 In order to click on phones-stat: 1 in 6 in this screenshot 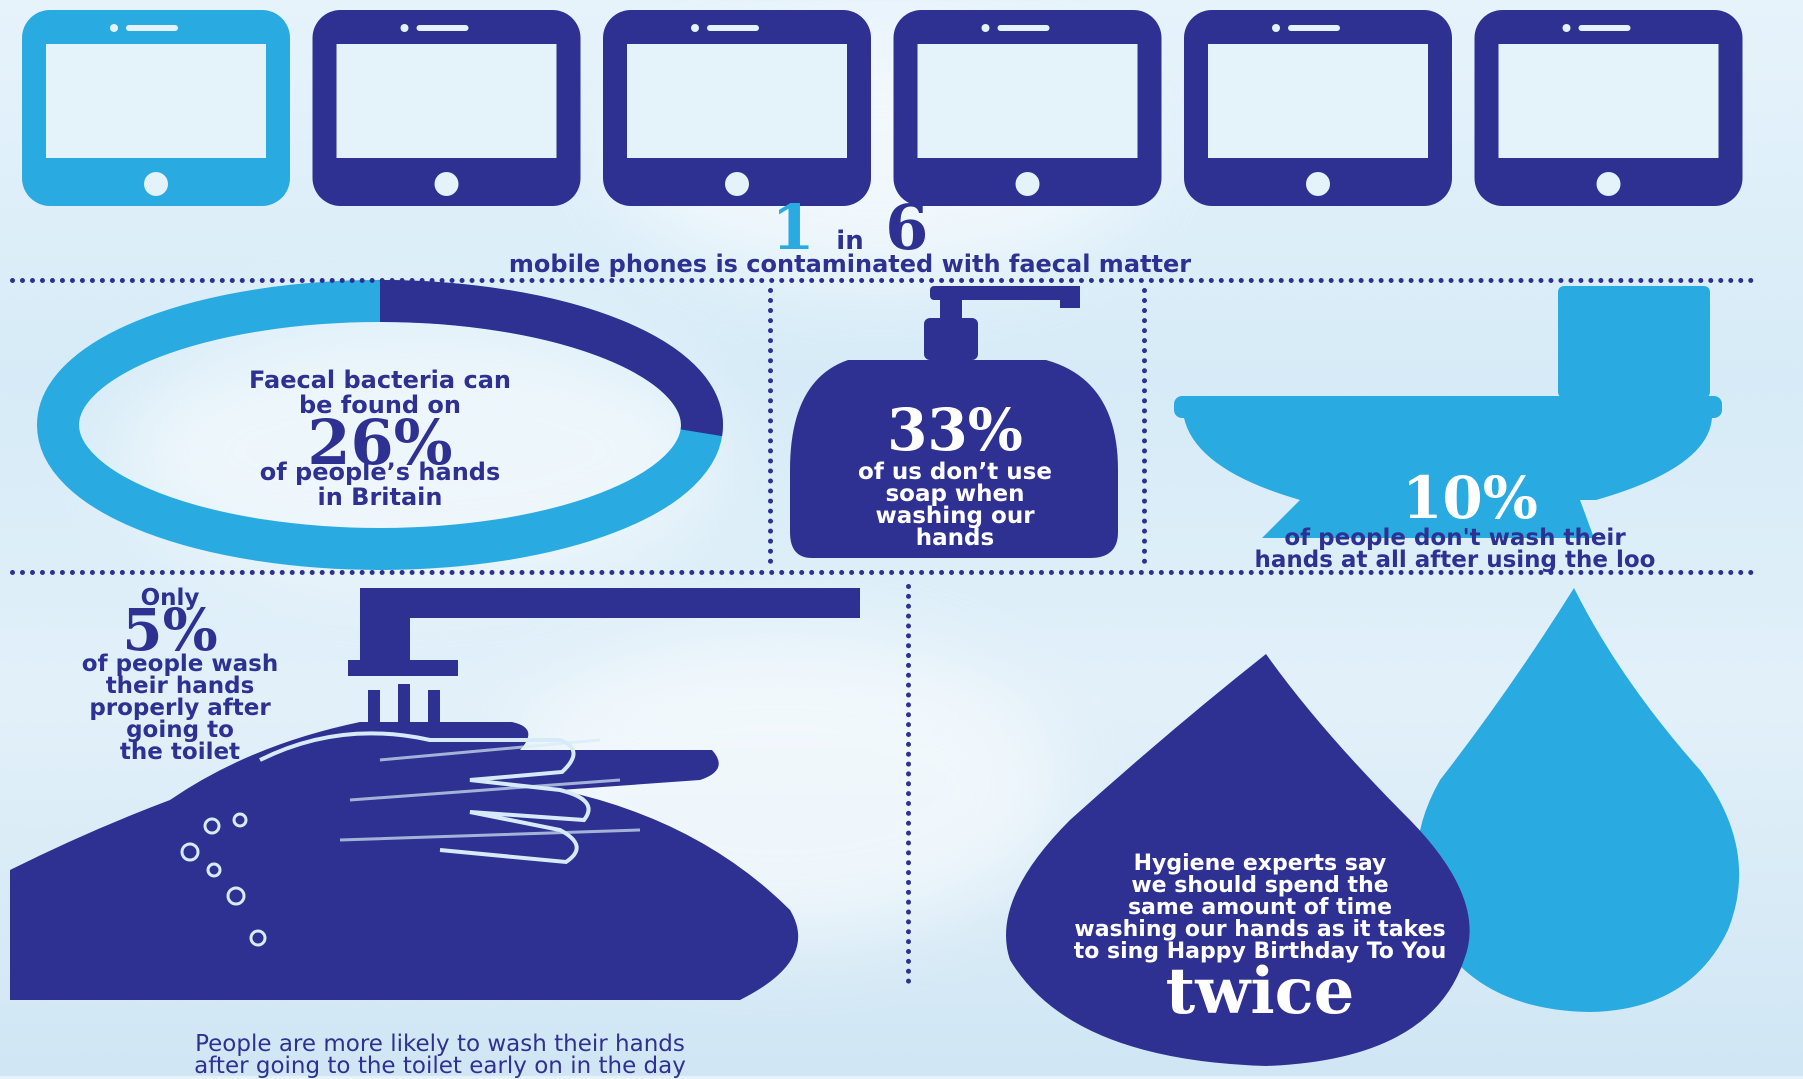, I will do `click(850, 227)`.